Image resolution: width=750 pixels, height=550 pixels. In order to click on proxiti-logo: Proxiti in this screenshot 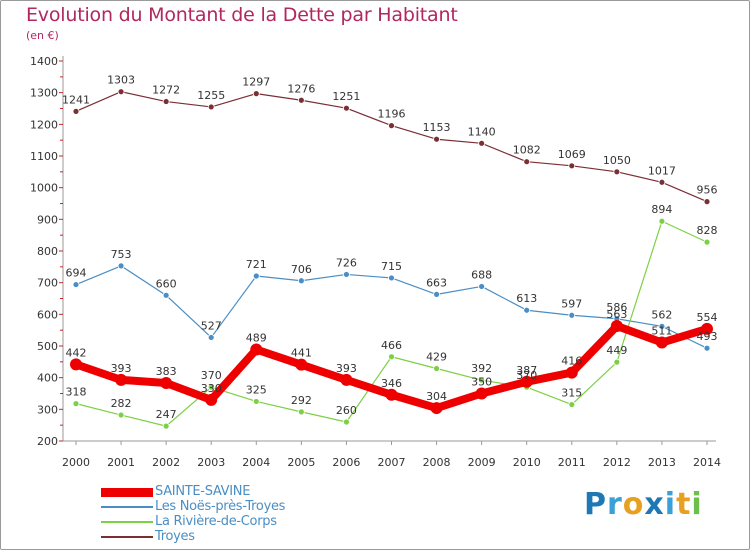, I will do `click(643, 504)`.